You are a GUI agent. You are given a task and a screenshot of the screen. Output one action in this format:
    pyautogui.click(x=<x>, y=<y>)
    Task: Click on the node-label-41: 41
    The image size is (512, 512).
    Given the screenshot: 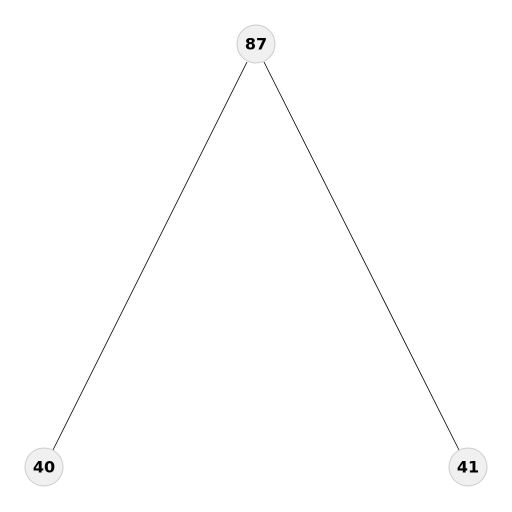 What is the action you would take?
    pyautogui.click(x=468, y=467)
    